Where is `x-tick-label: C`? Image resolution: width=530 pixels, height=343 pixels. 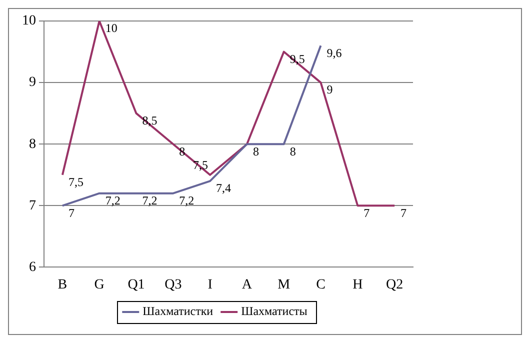
x-tick-label: C is located at coordinates (321, 284).